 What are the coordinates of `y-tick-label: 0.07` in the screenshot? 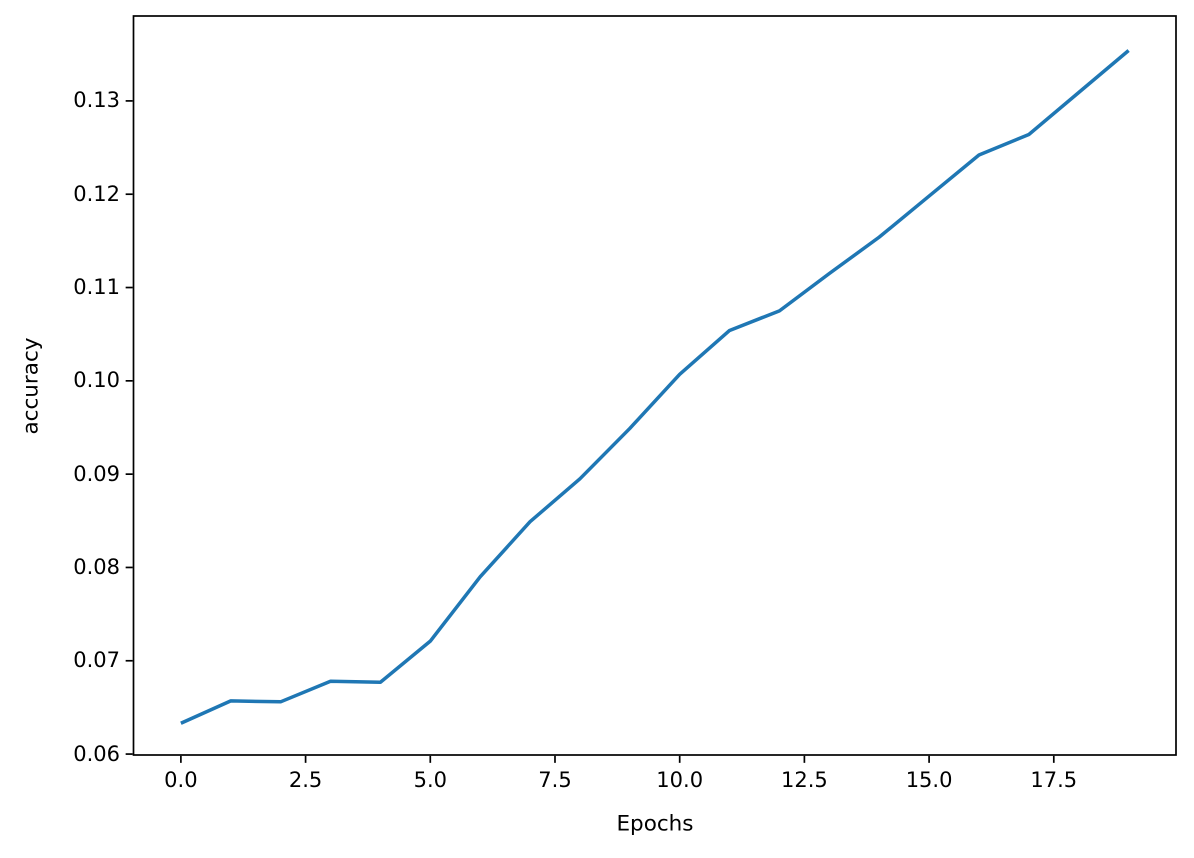 It's located at (96, 660).